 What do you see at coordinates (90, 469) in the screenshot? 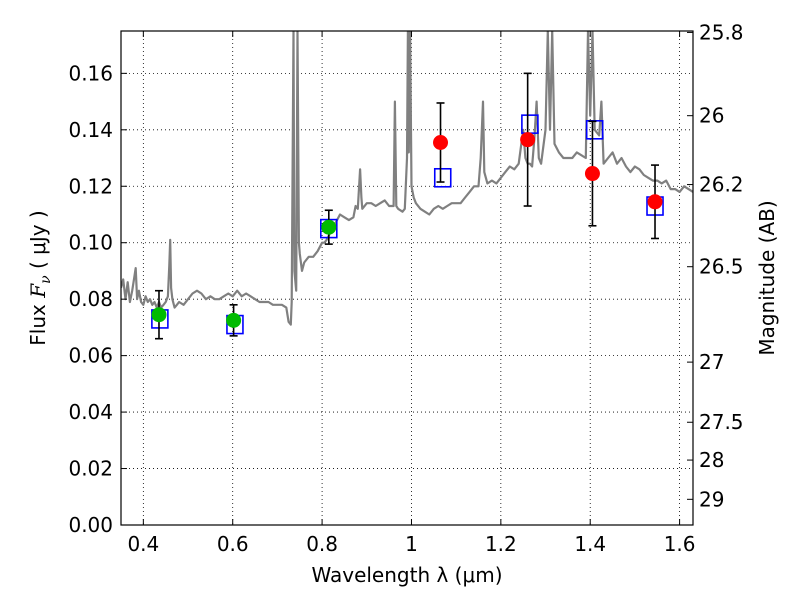
I see `y-tick-label: 0.02` at bounding box center [90, 469].